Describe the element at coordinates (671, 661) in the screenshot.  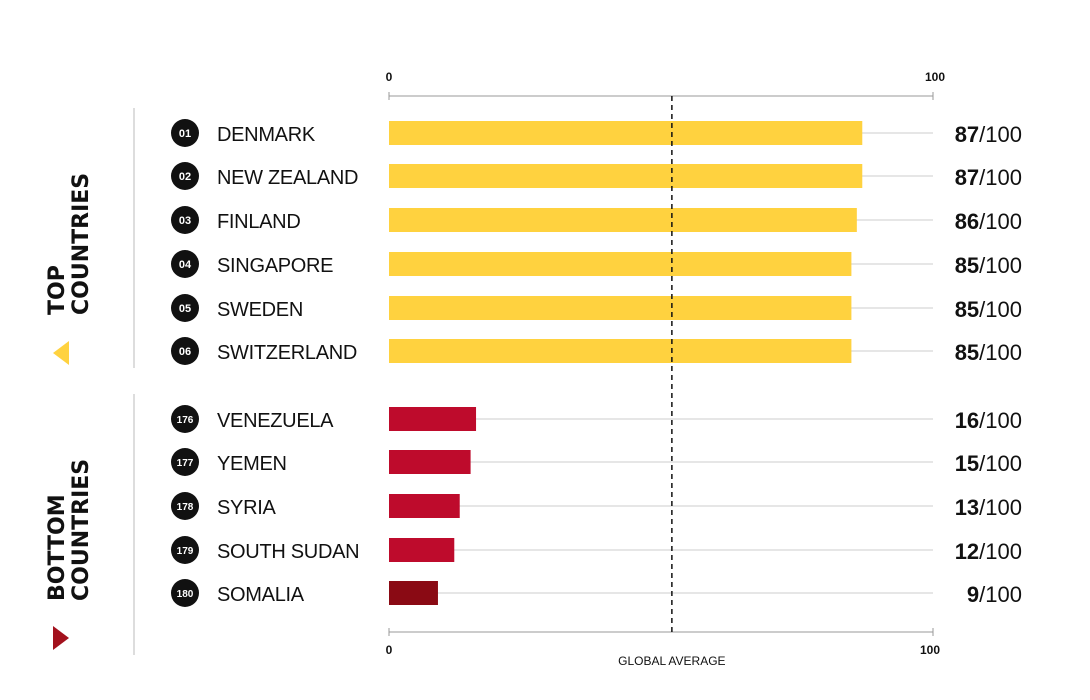
I see `global-average-label: GLOBAL AVERAGE` at that location.